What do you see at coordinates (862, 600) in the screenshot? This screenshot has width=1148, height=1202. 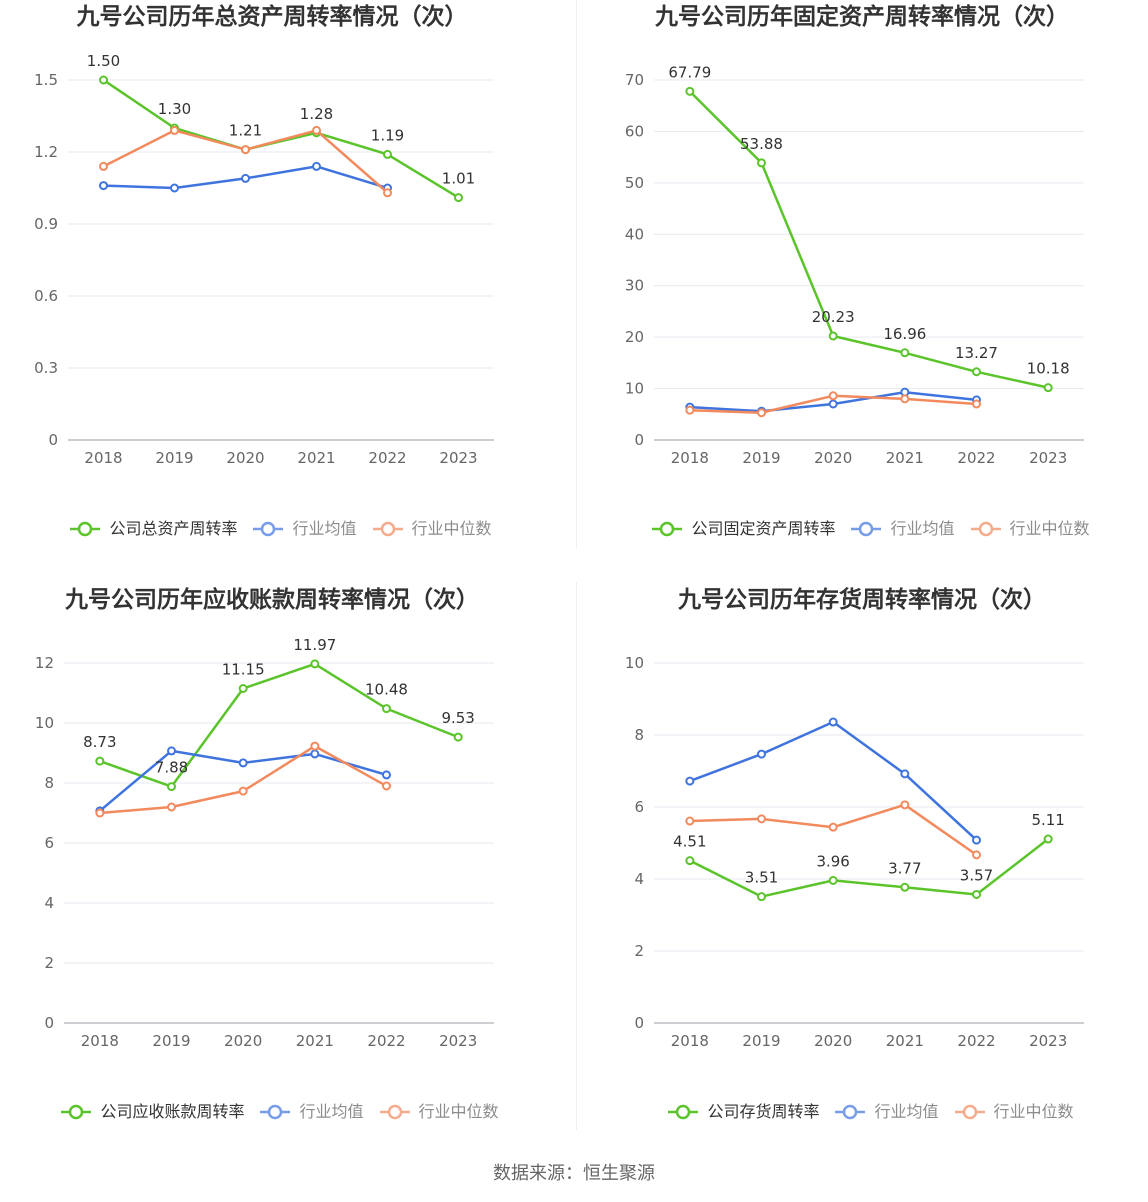 I see `chart-title: 九号公司历年存货周转率情况（次）` at bounding box center [862, 600].